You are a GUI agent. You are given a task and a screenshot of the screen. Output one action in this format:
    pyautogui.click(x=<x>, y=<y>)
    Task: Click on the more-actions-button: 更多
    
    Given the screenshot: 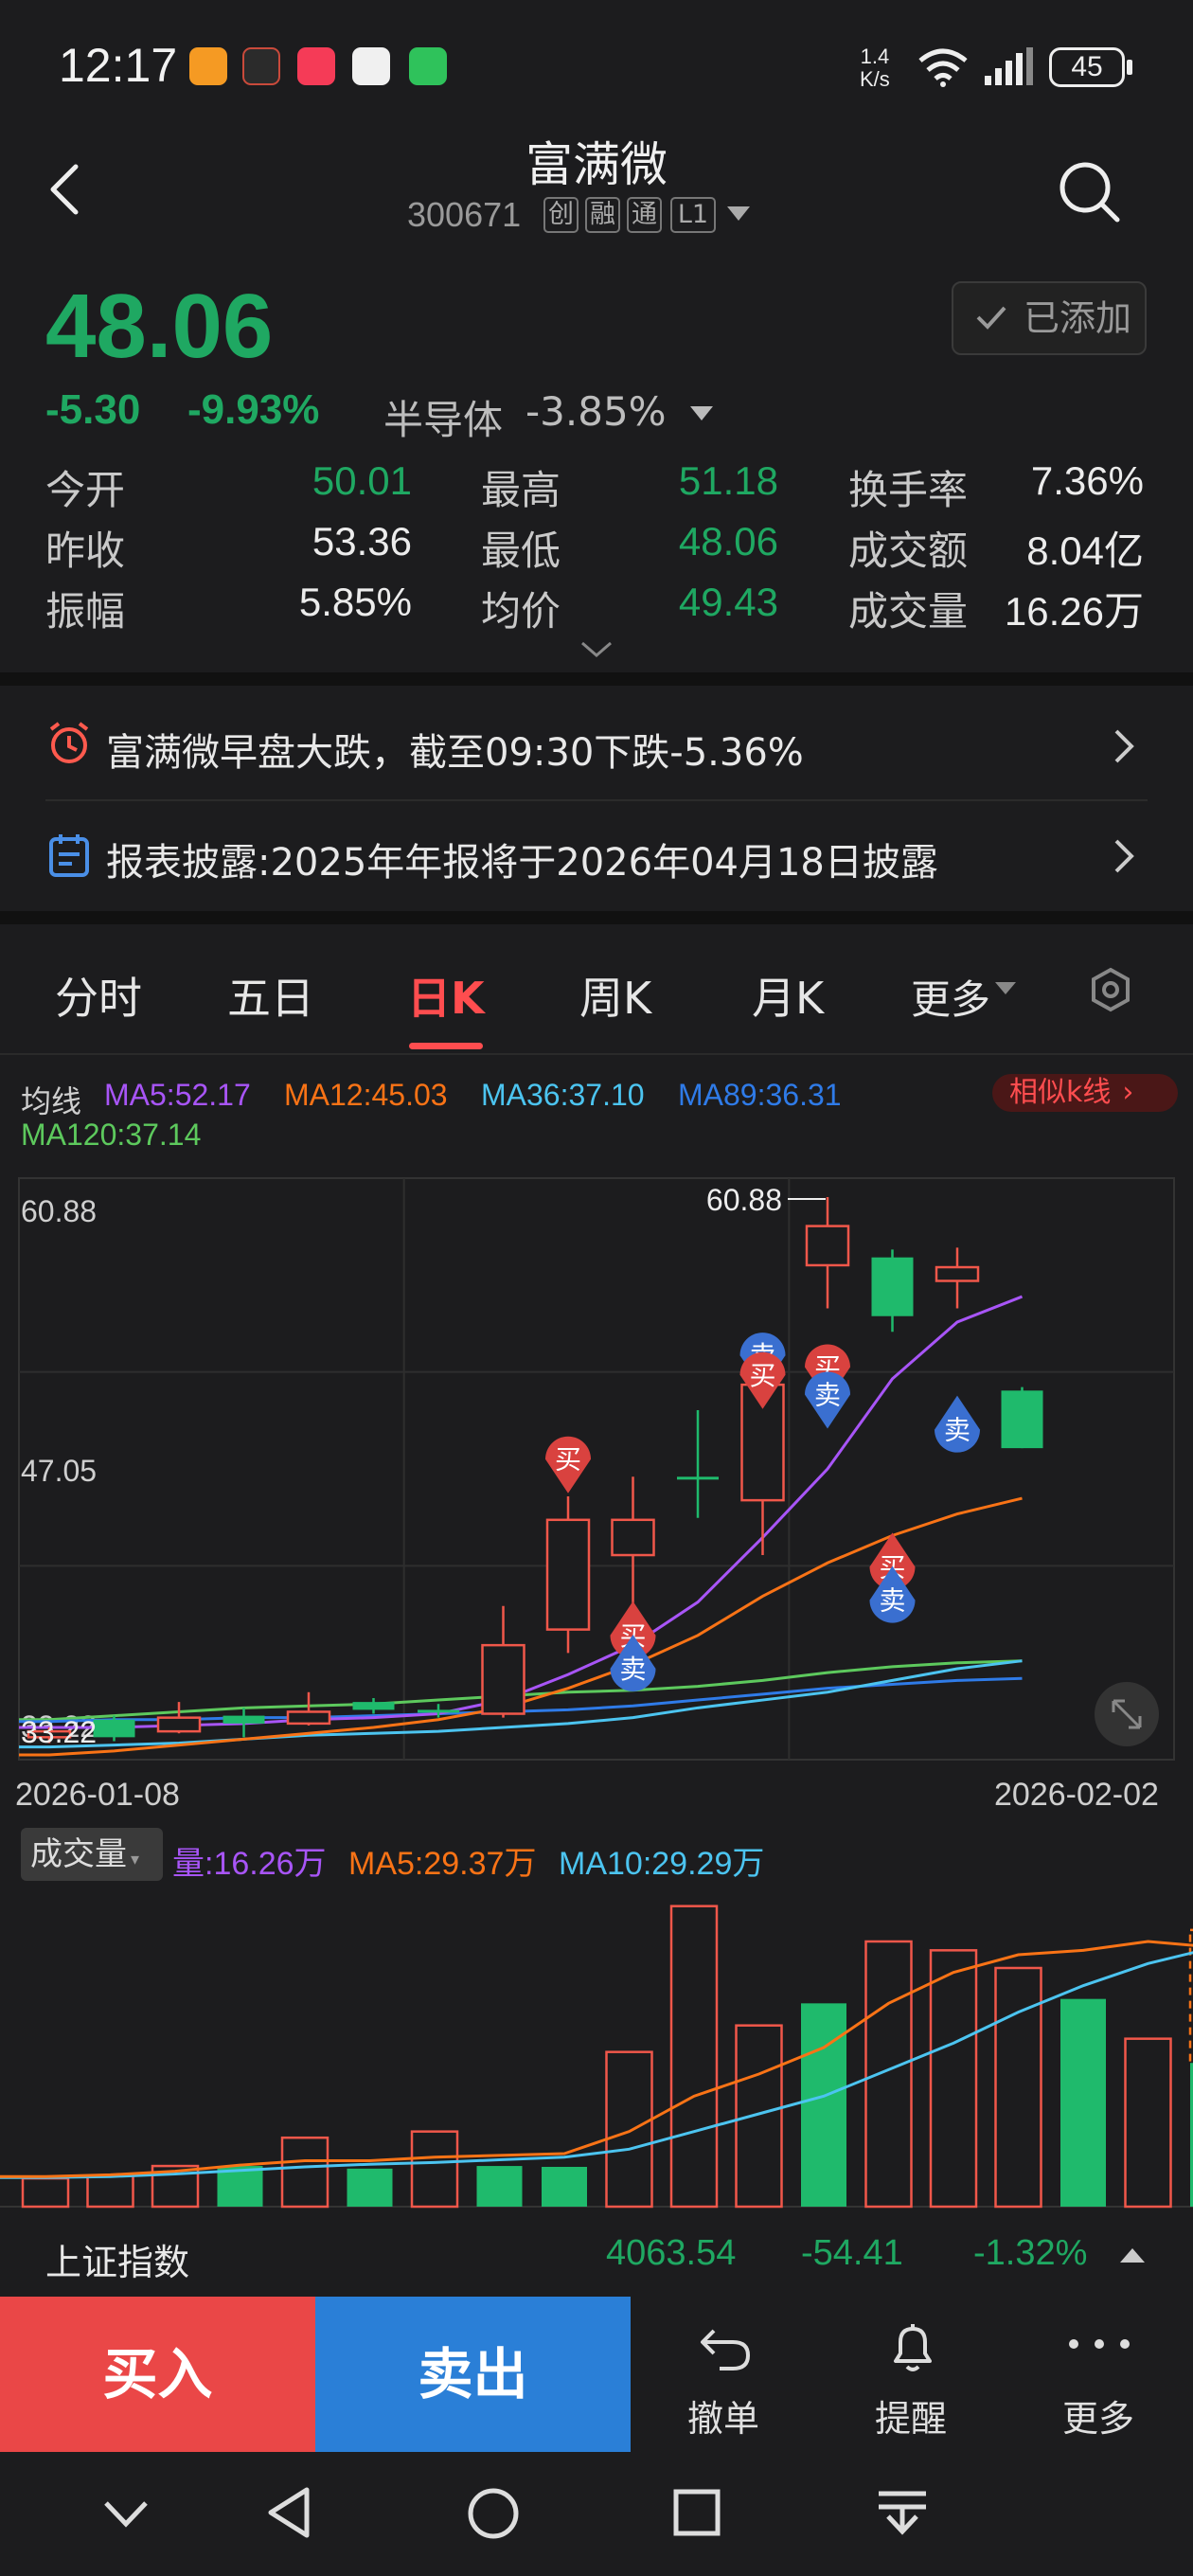 What is the action you would take?
    pyautogui.click(x=1098, y=2374)
    